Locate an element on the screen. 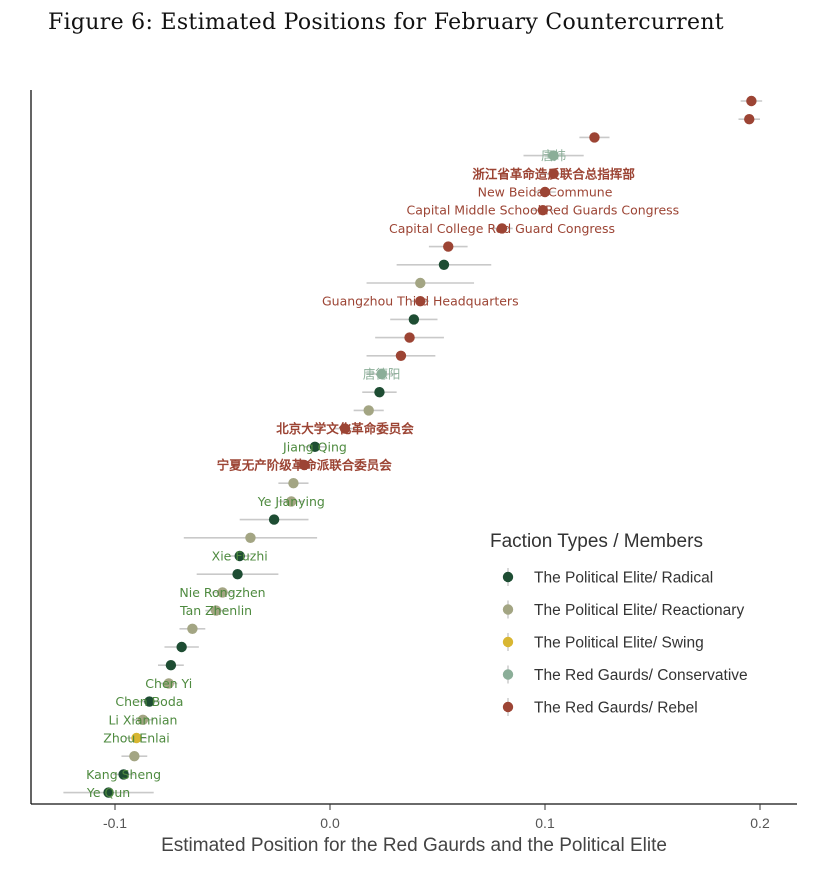 The image size is (826, 876). point-label: Chen Boda is located at coordinates (149, 701).